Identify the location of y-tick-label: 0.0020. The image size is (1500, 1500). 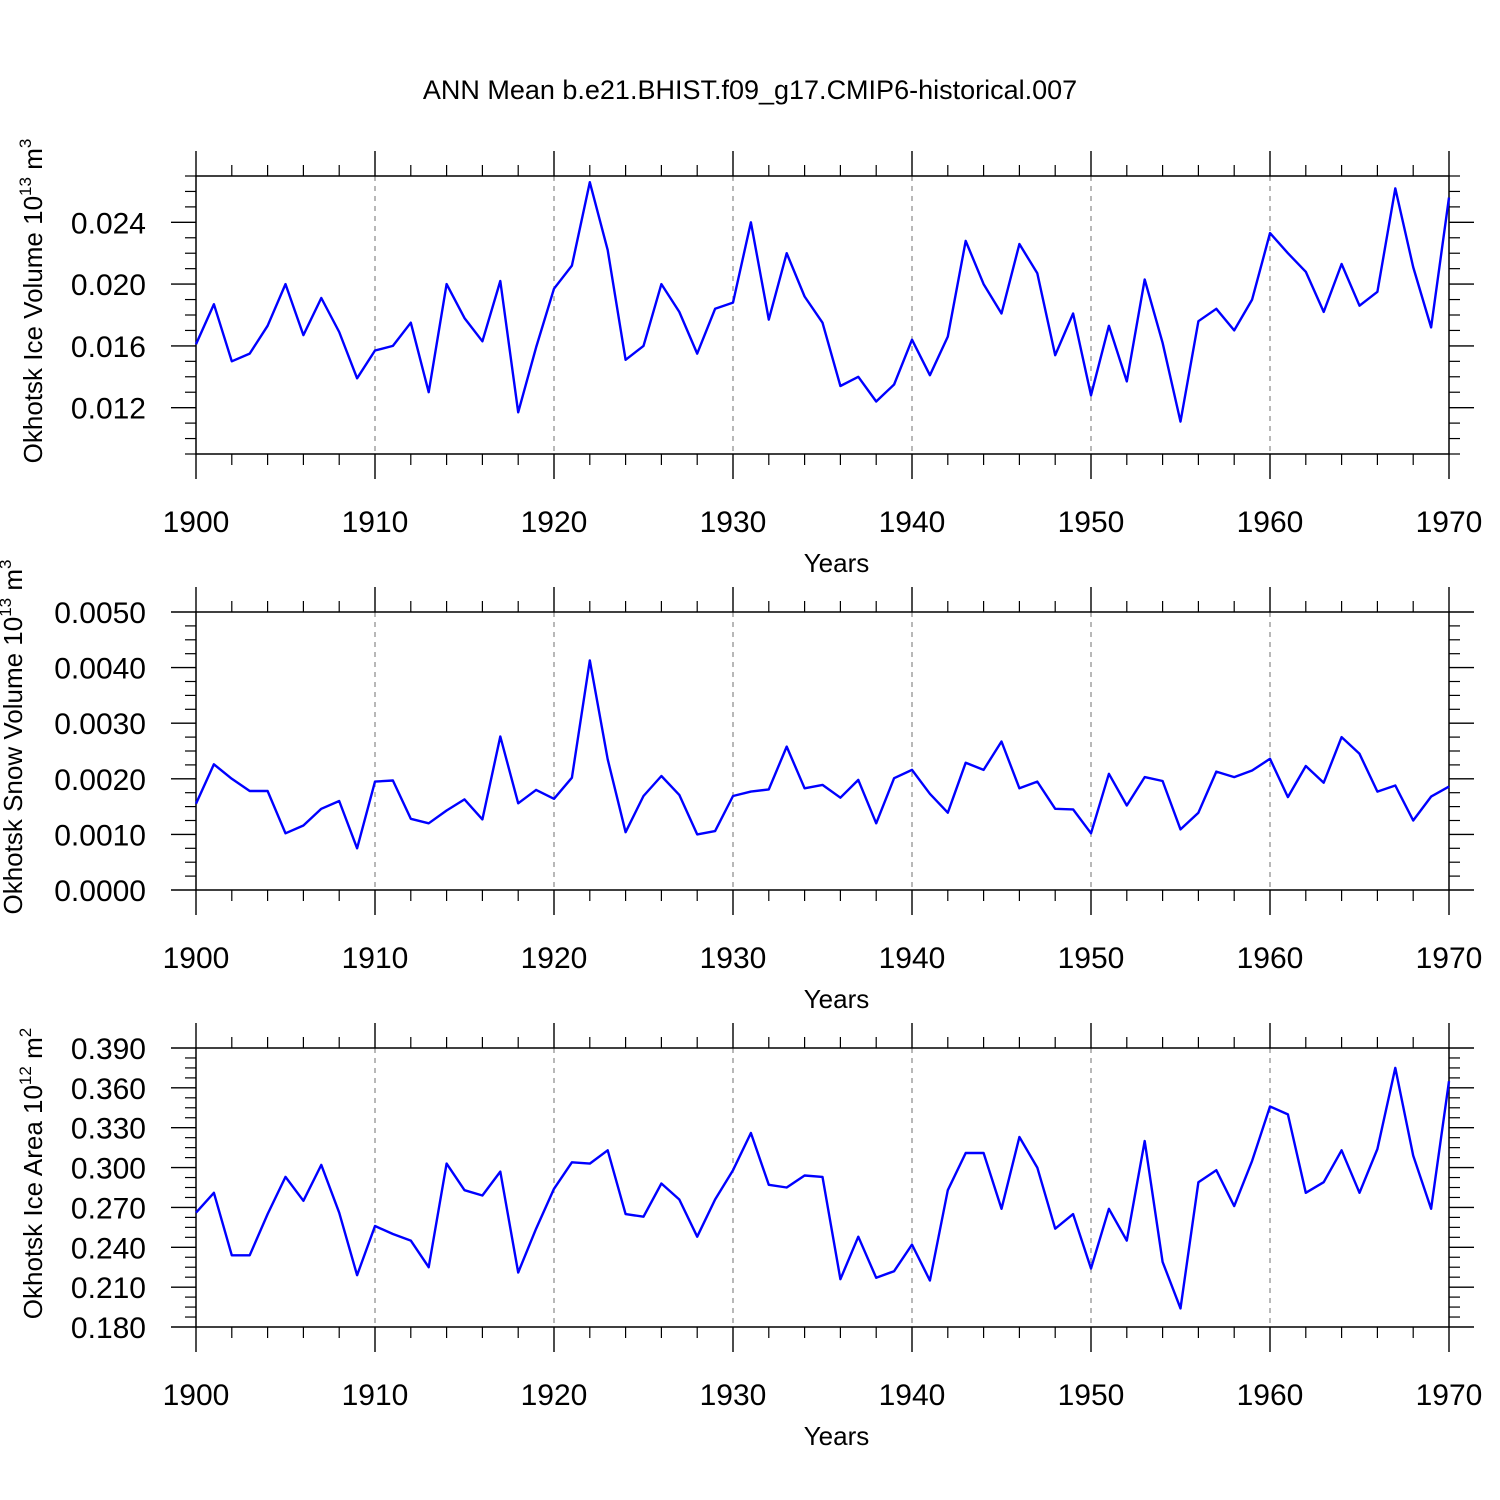
(100, 780).